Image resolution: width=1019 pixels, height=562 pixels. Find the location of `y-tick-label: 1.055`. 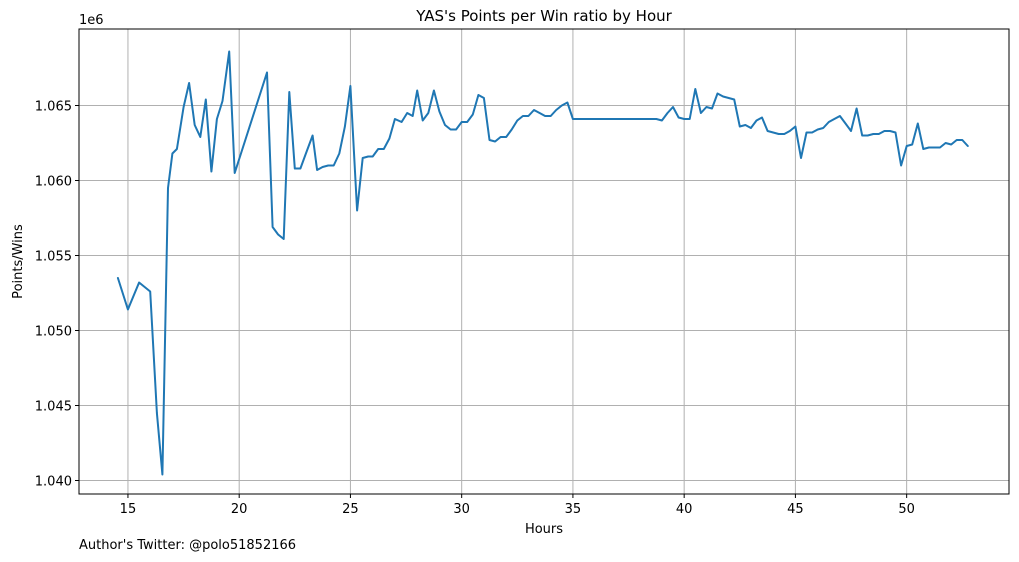

y-tick-label: 1.055 is located at coordinates (53, 257).